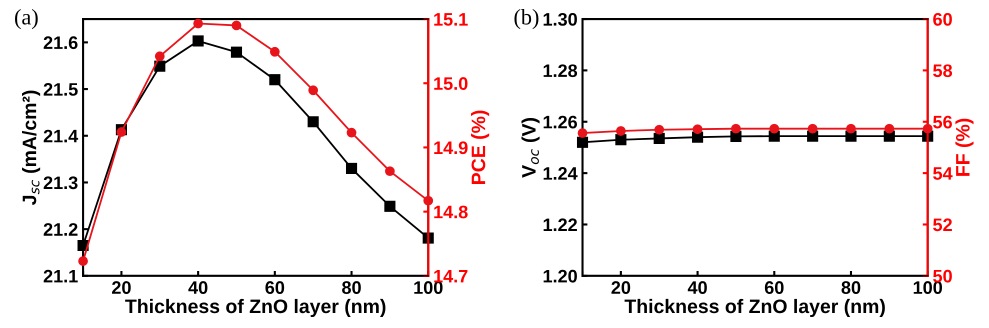 The height and width of the screenshot is (328, 989). What do you see at coordinates (61, 229) in the screenshot?
I see `y-tick-label: 21.2` at bounding box center [61, 229].